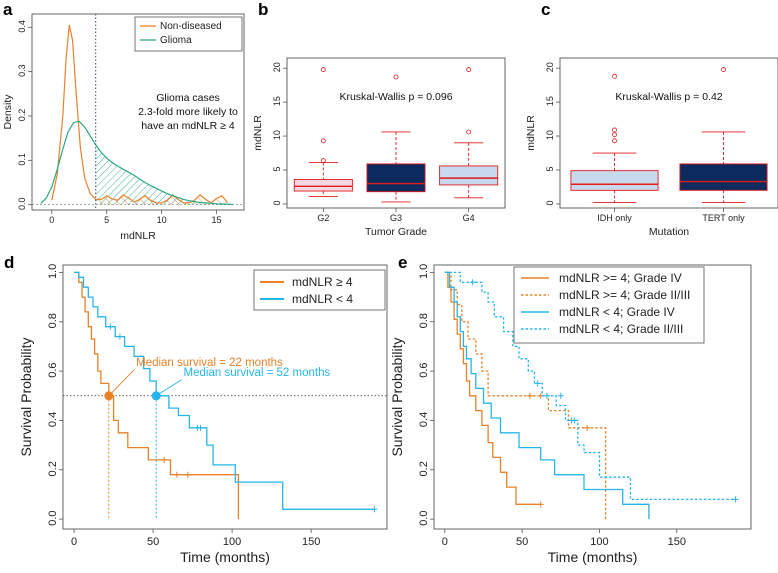  What do you see at coordinates (22, 159) in the screenshot?
I see `y-tick-label: 0.1` at bounding box center [22, 159].